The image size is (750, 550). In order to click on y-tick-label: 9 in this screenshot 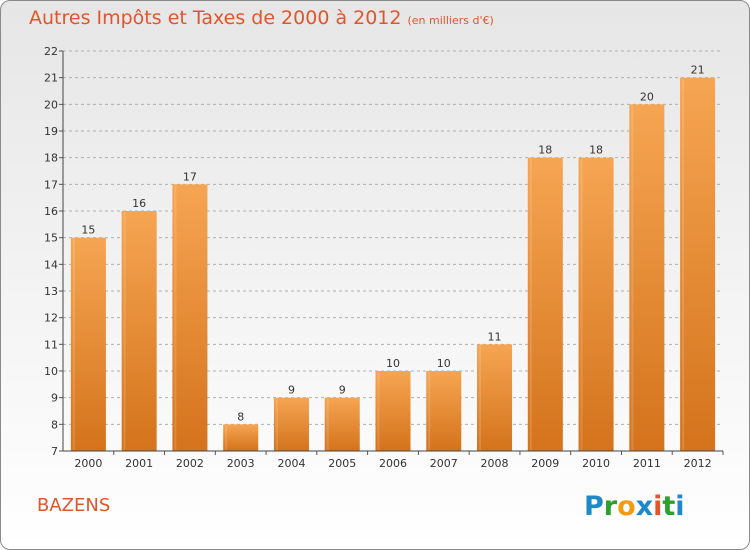, I will do `click(54, 398)`.